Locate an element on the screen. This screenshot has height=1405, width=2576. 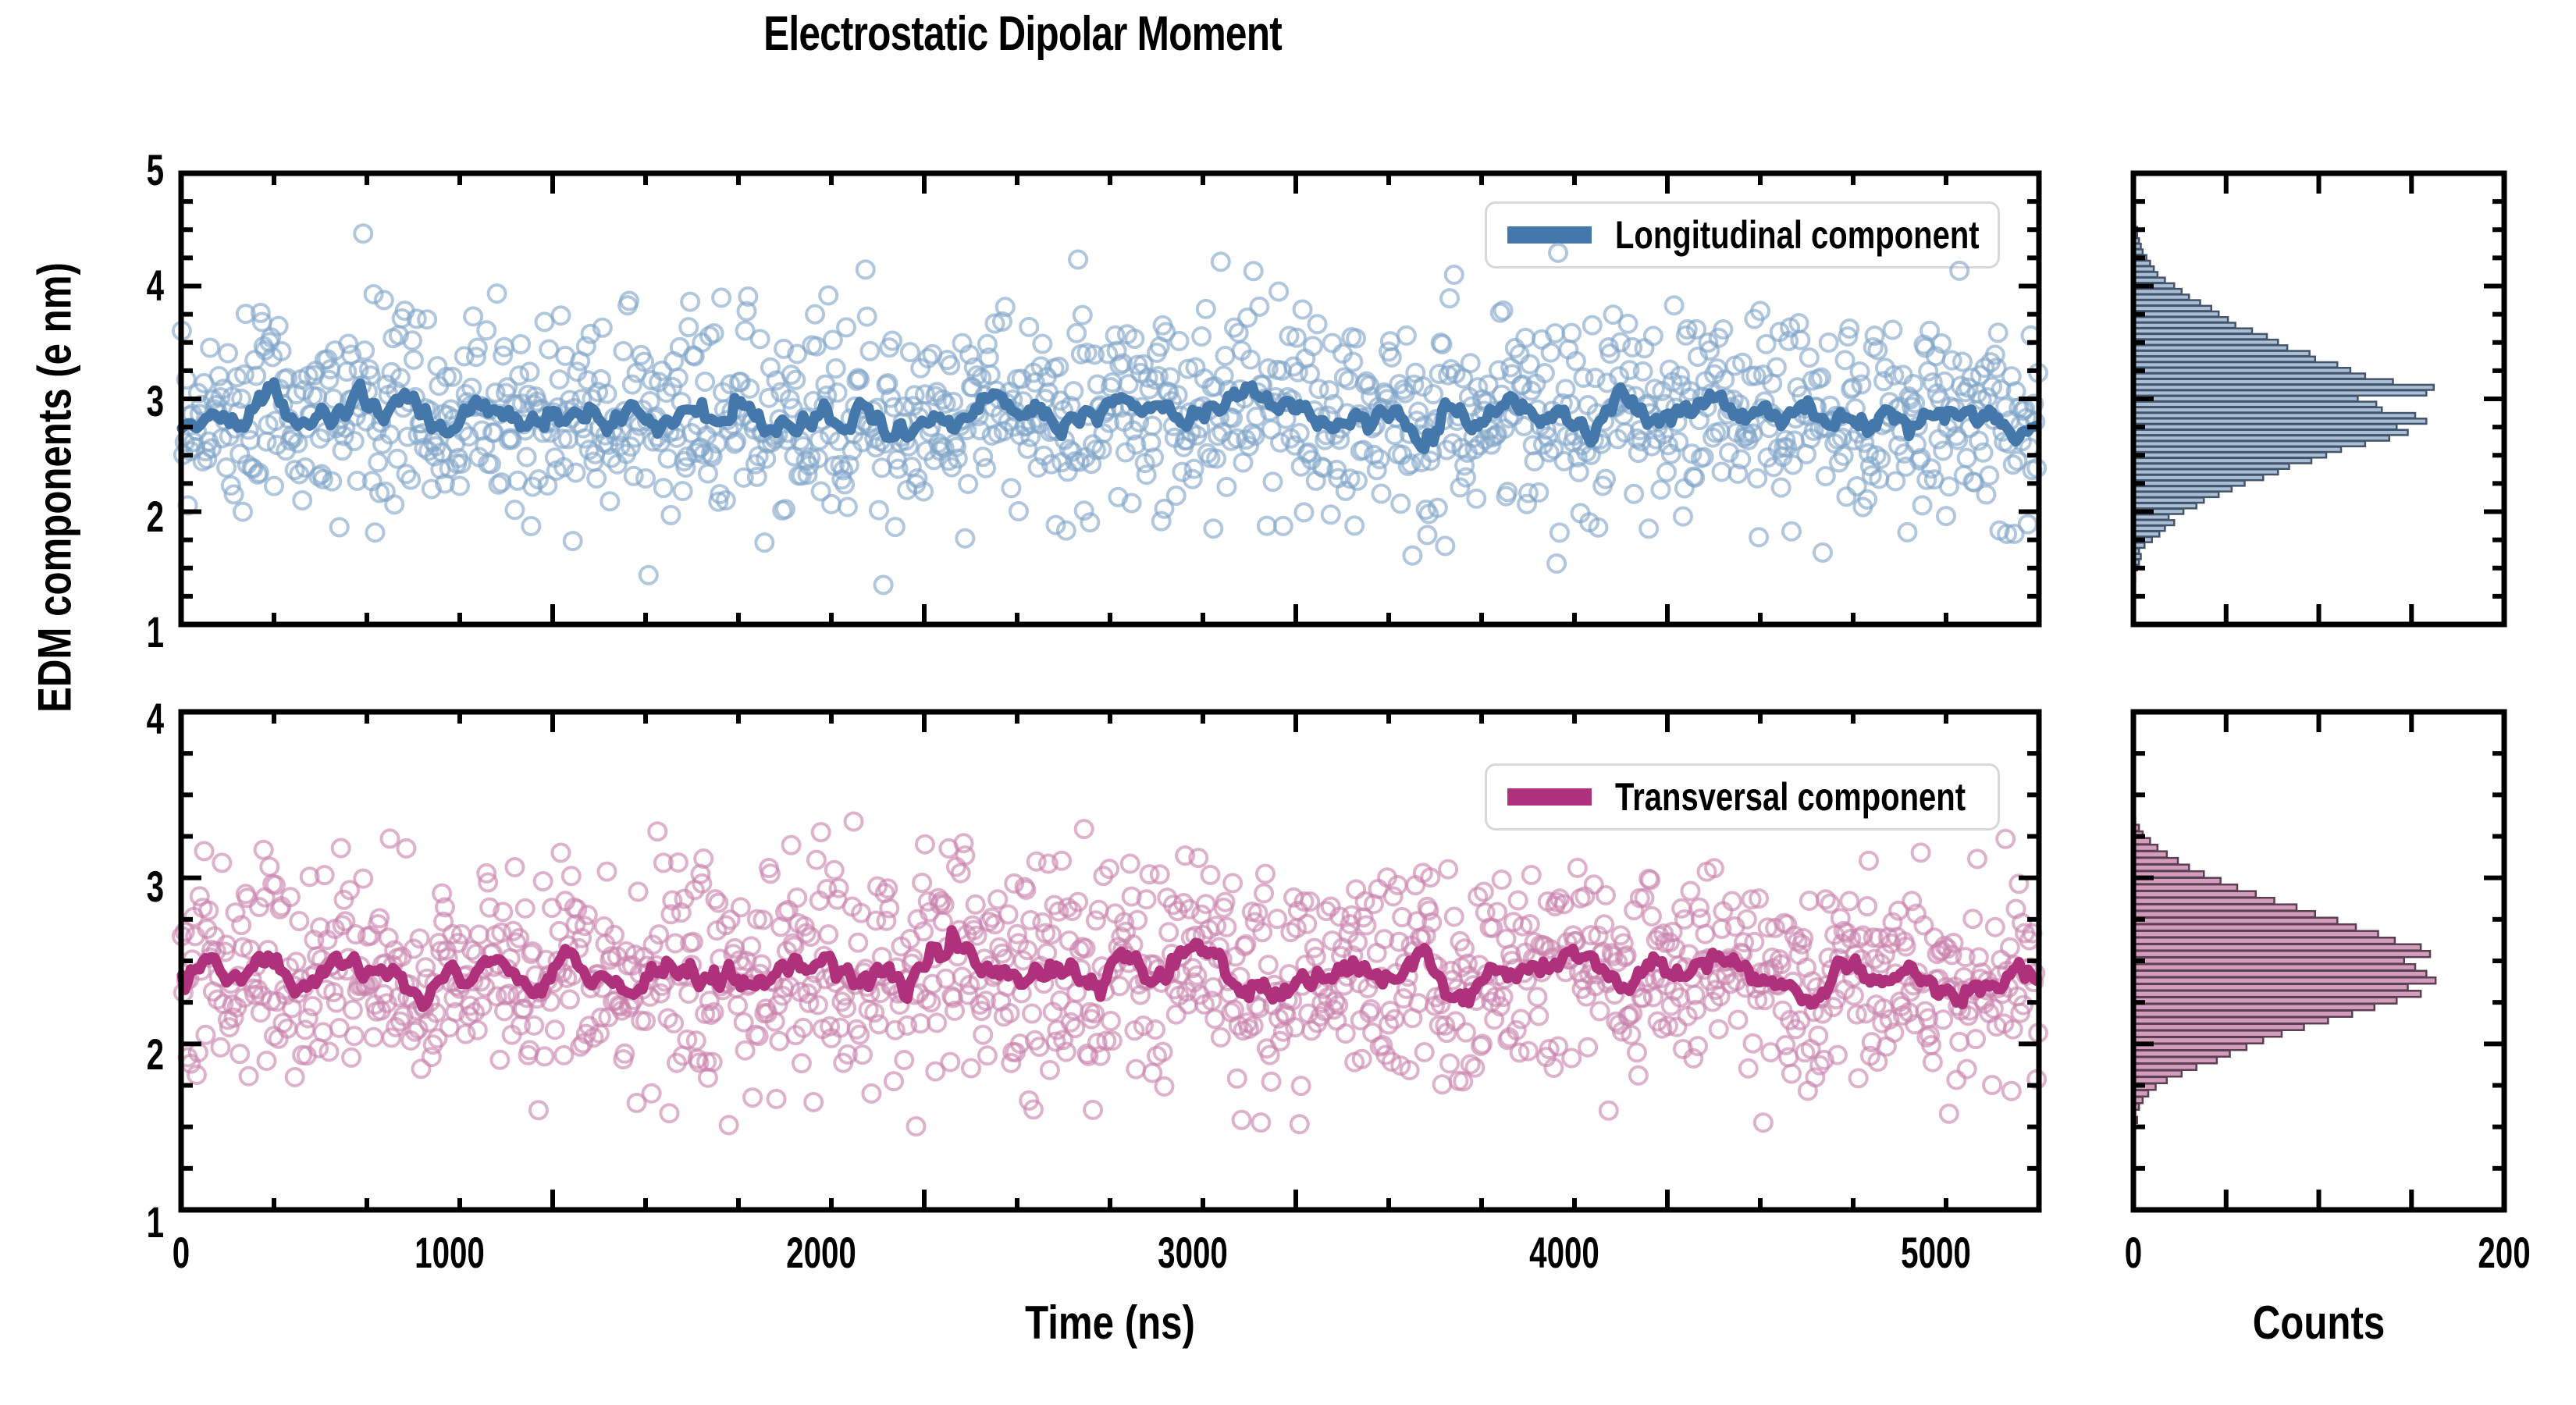
legend-label-longitudinal: Longitudinal component is located at coordinates (1797, 235).